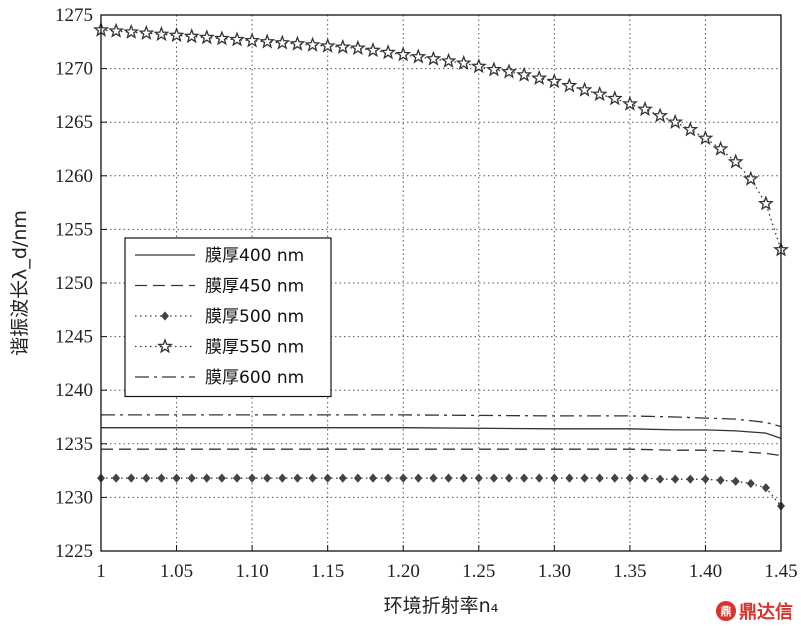 This screenshot has height=626, width=801. What do you see at coordinates (74, 551) in the screenshot?
I see `y-tick-label: 1225` at bounding box center [74, 551].